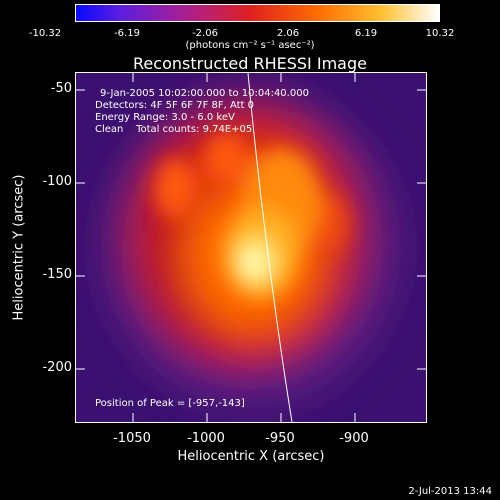  Describe the element at coordinates (205, 33) in the screenshot. I see `colorbar-tick-label: -2.06` at that location.